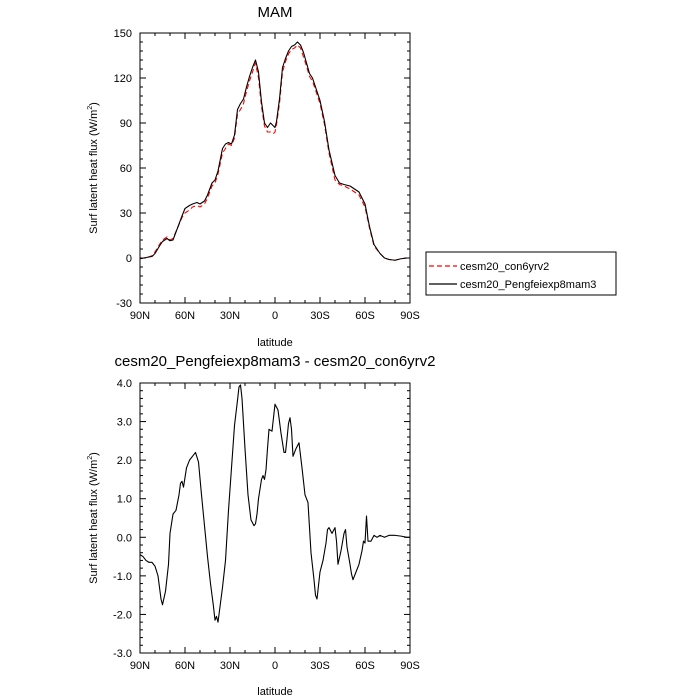 This screenshot has height=700, width=700. Describe the element at coordinates (94, 454) in the screenshot. I see `bottom-y-axis-label-close: )` at that location.